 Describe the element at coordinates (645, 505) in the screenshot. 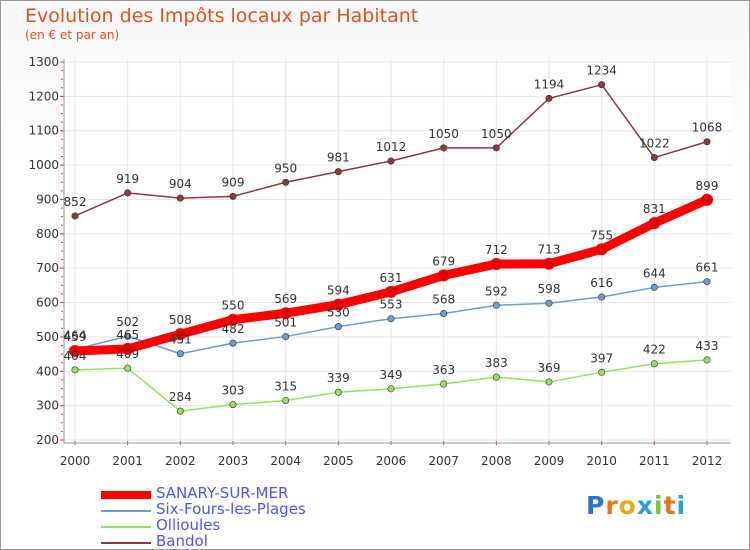

I see `logo-letter: x` at that location.